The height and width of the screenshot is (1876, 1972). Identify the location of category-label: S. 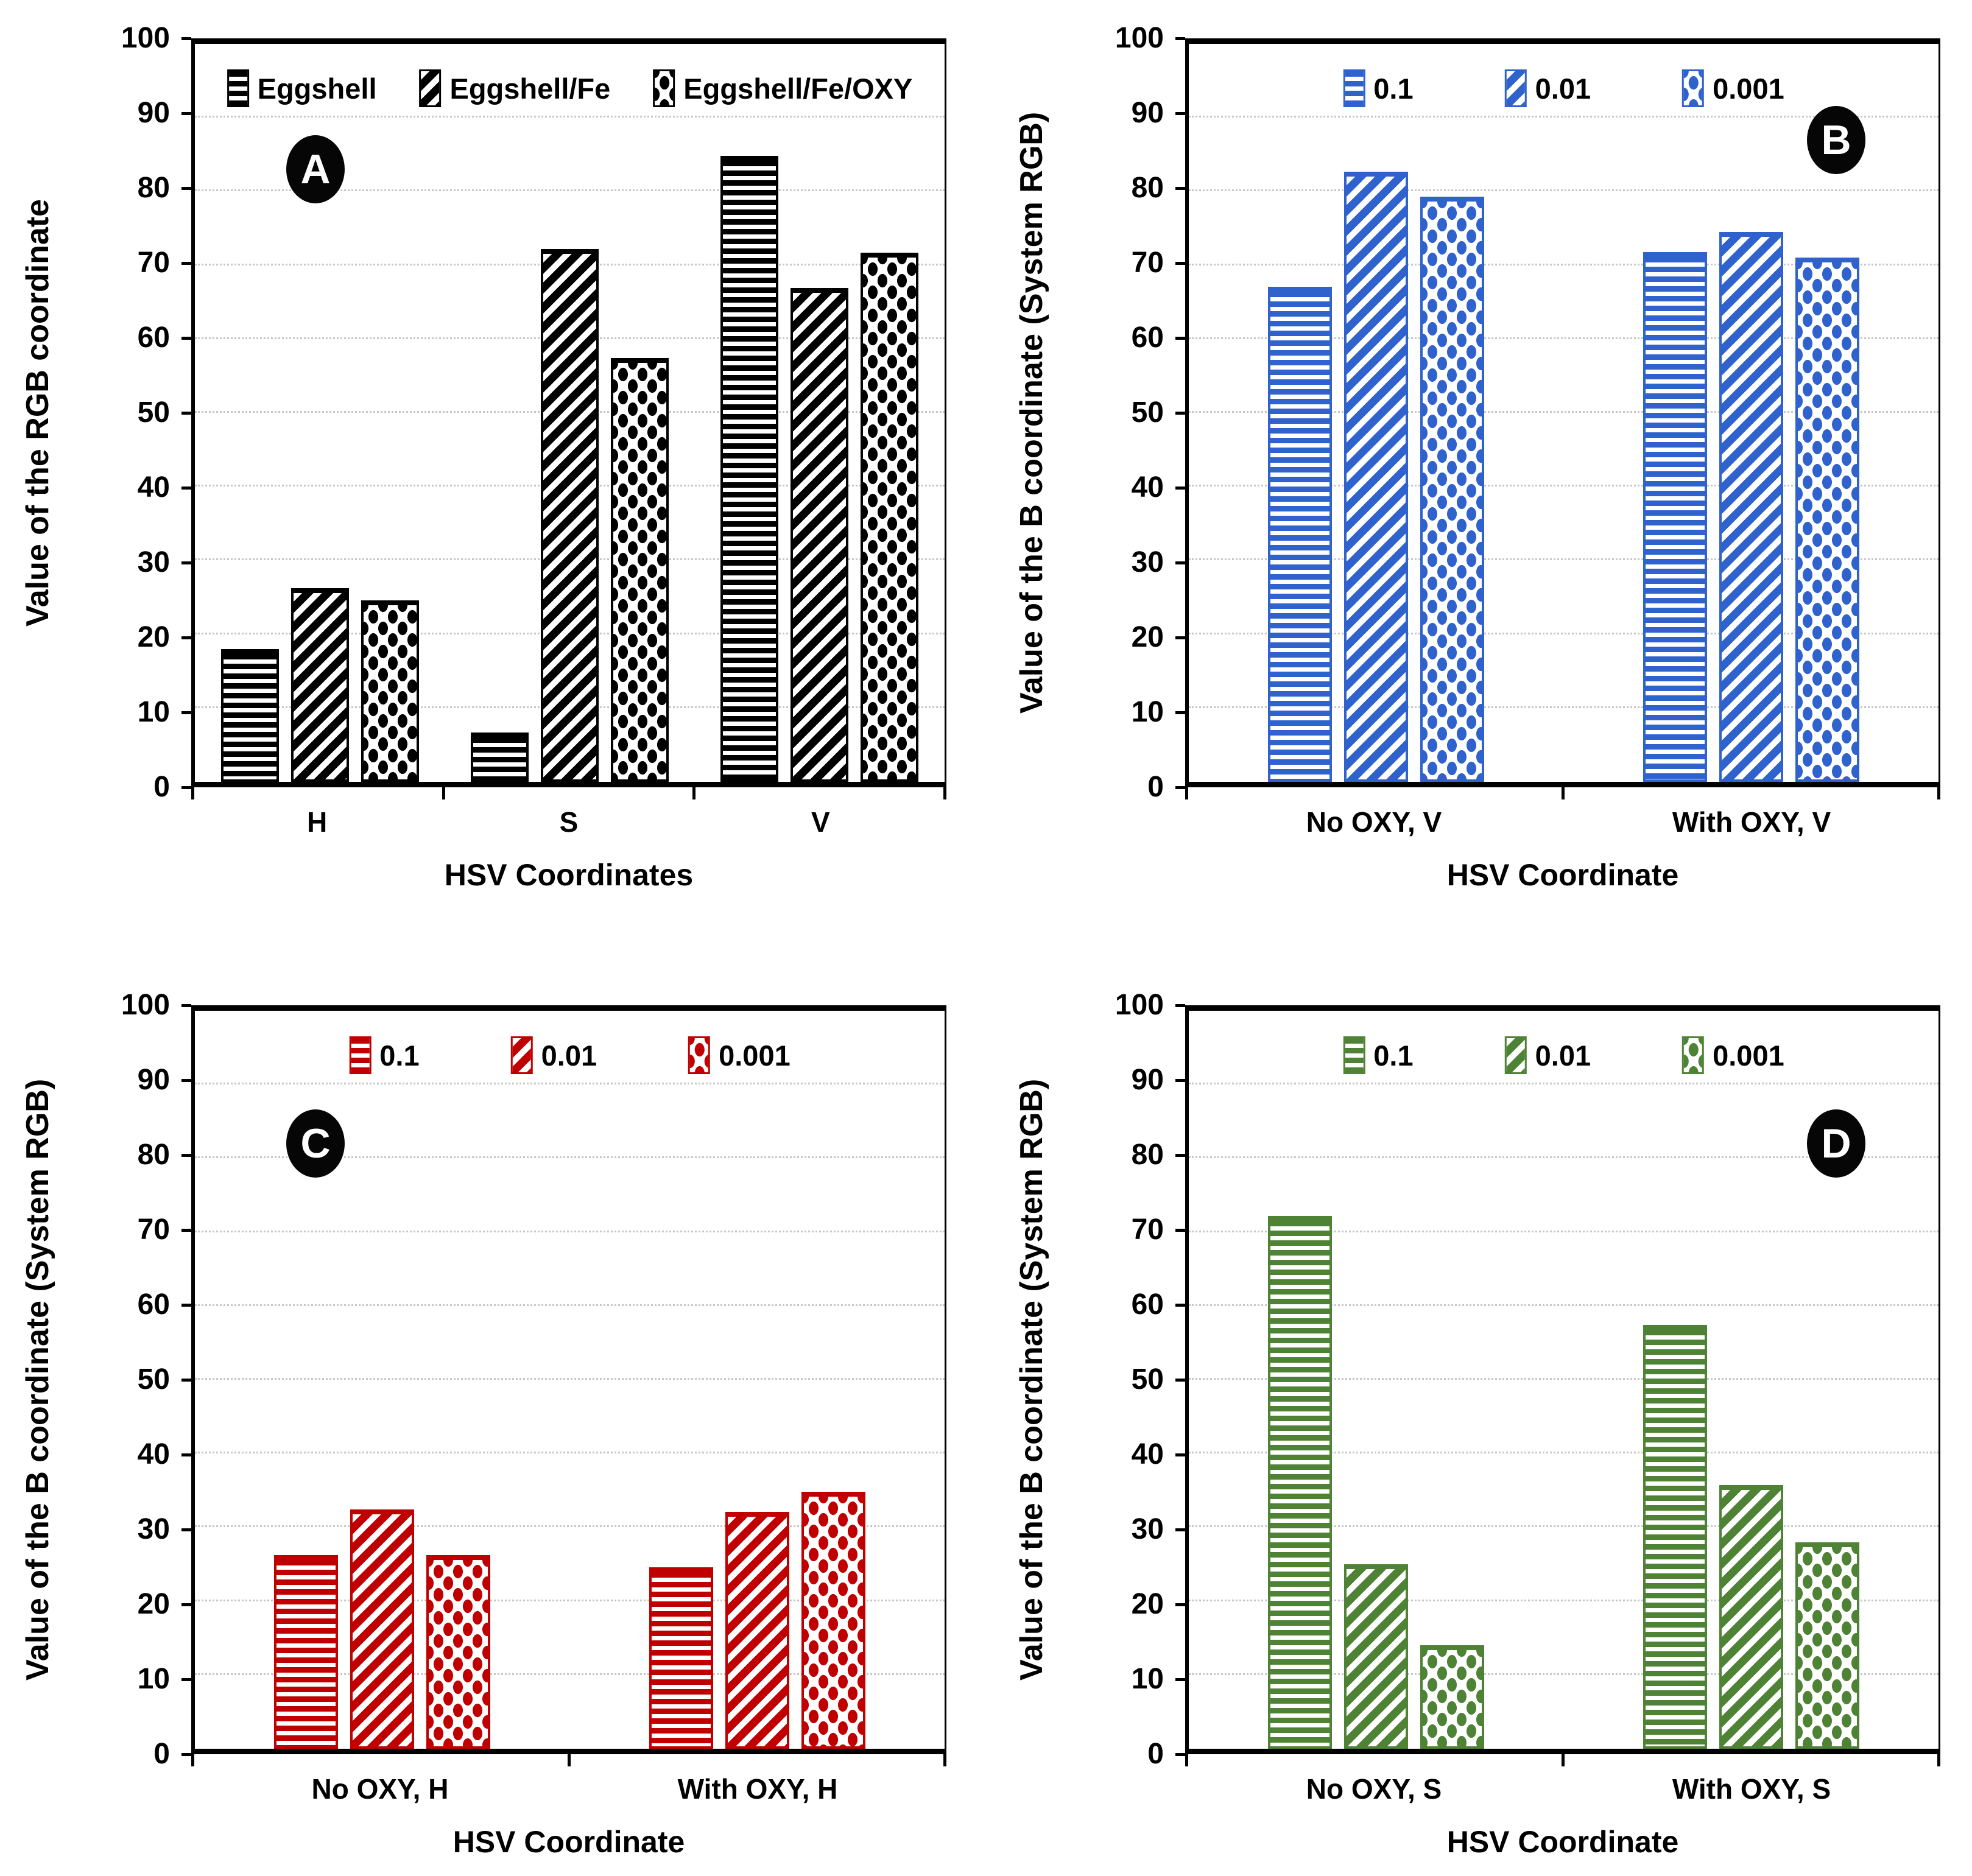
(569, 822).